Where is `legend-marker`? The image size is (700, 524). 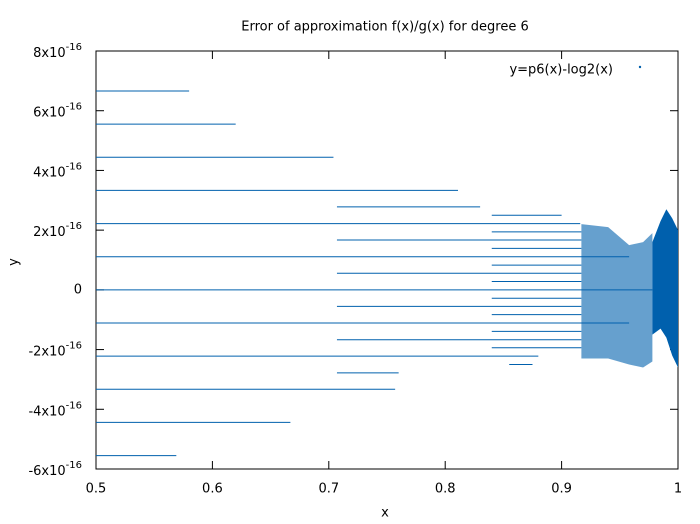
legend-marker is located at coordinates (640, 67).